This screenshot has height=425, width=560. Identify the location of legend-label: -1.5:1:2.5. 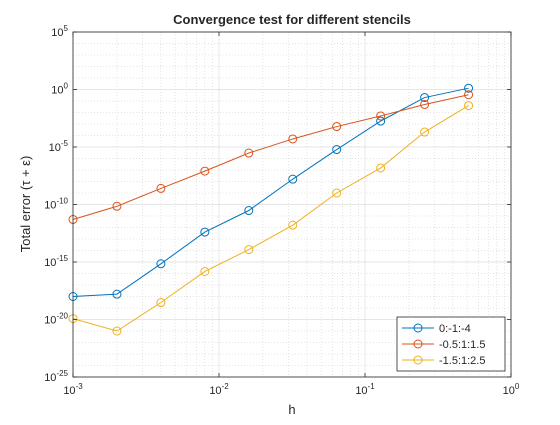
(462, 361).